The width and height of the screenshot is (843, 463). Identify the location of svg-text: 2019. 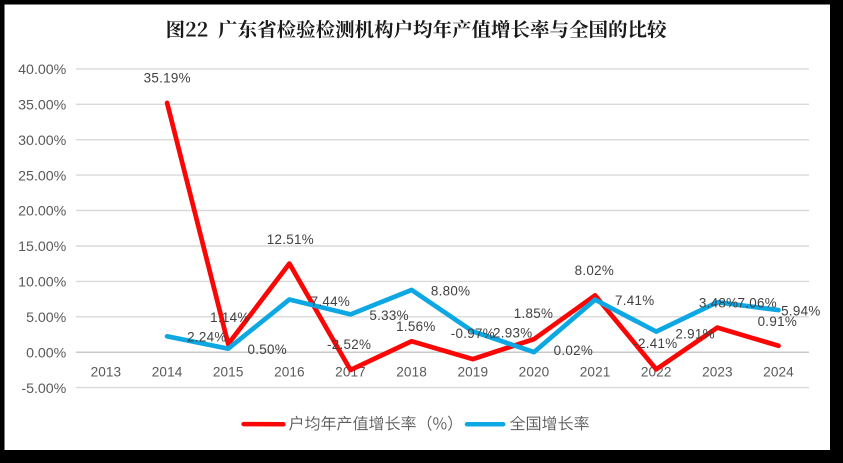
(472, 372).